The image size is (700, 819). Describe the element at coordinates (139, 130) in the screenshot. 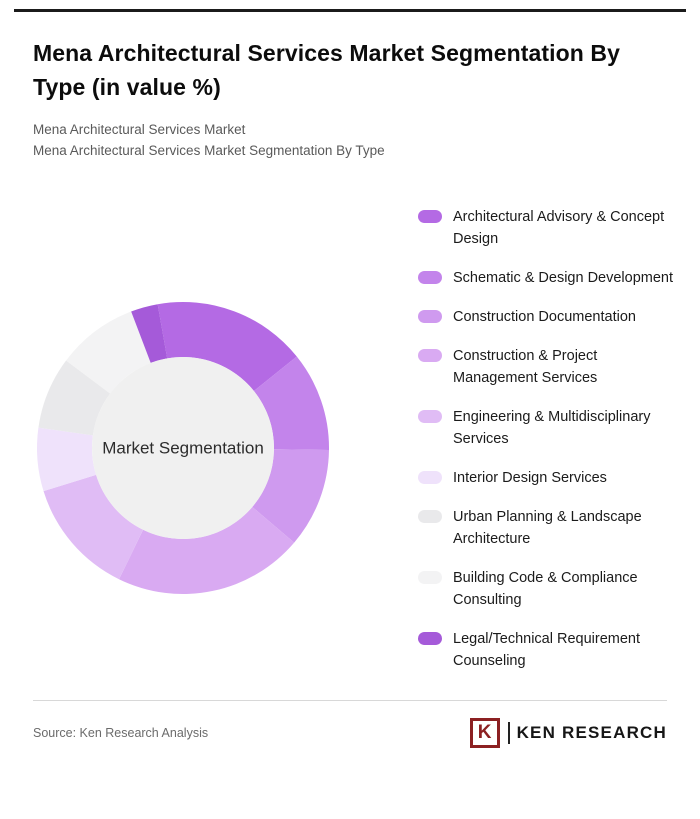

I see `subtitle-line-1: Mena Architectural Services Market` at that location.